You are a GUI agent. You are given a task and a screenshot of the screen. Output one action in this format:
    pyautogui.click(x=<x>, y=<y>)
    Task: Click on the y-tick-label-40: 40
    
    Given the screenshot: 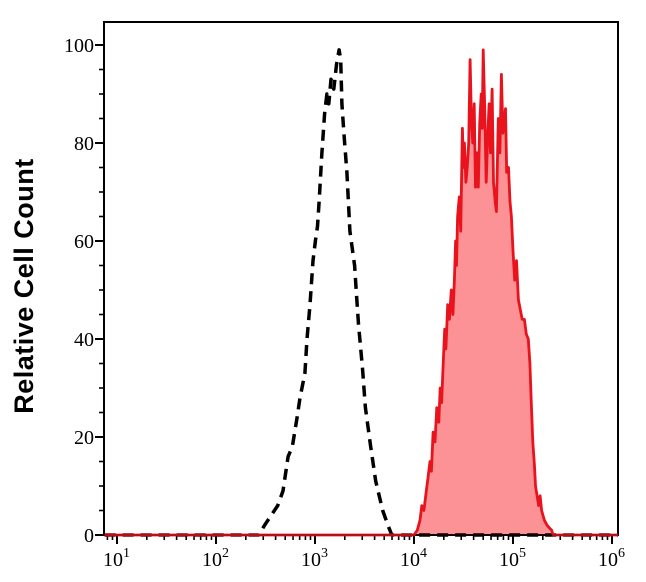 What is the action you would take?
    pyautogui.click(x=84, y=340)
    